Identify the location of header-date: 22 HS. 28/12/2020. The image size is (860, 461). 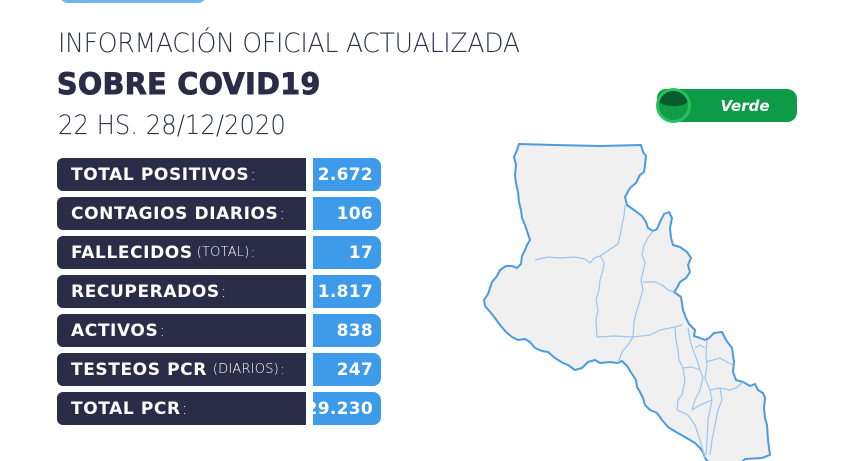
(172, 125).